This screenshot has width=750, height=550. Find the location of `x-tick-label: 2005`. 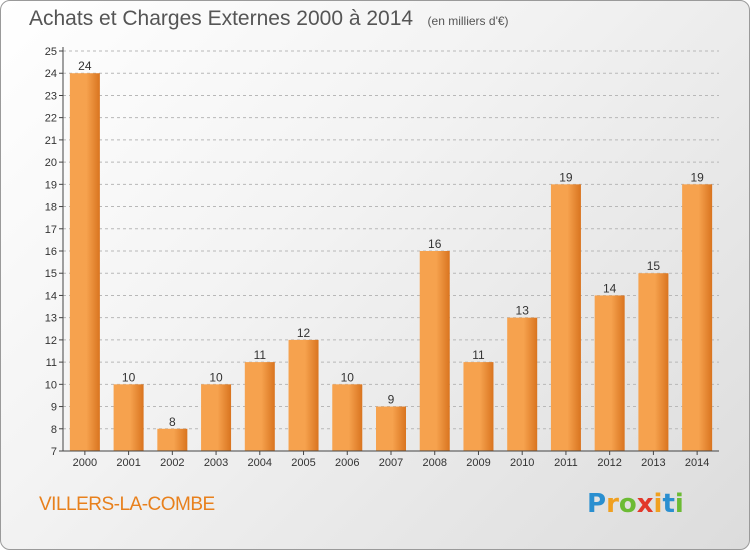

x-tick-label: 2005 is located at coordinates (303, 463).